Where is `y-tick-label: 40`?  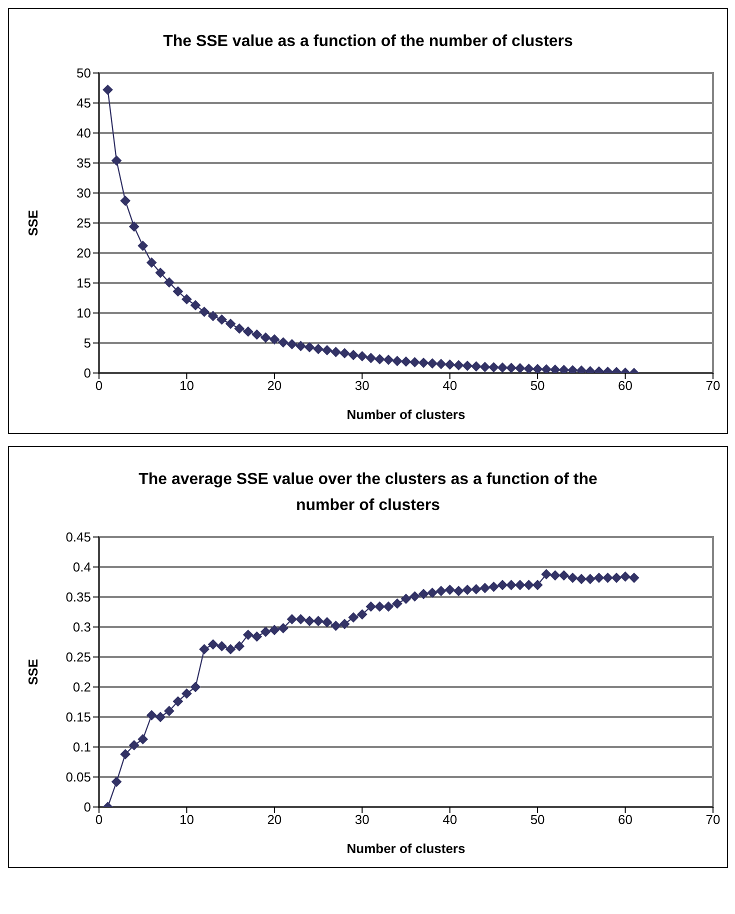 y-tick-label: 40 is located at coordinates (83, 133).